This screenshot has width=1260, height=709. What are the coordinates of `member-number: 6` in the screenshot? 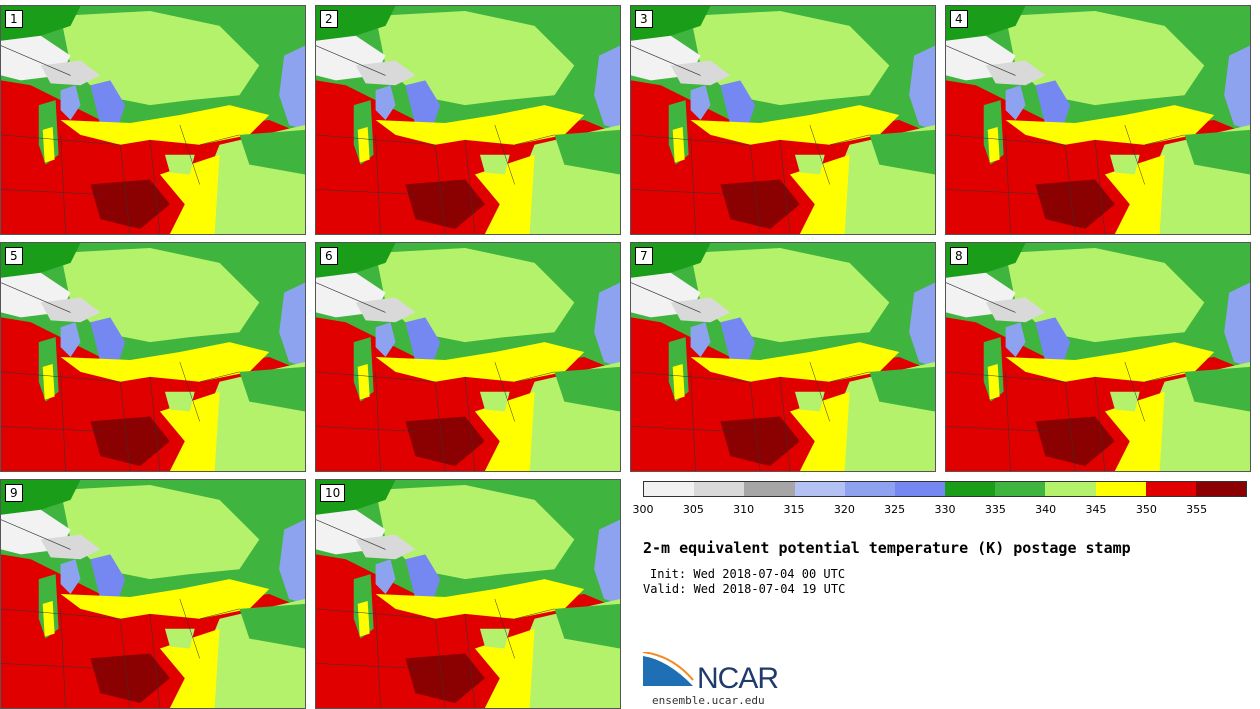 It's located at (329, 256).